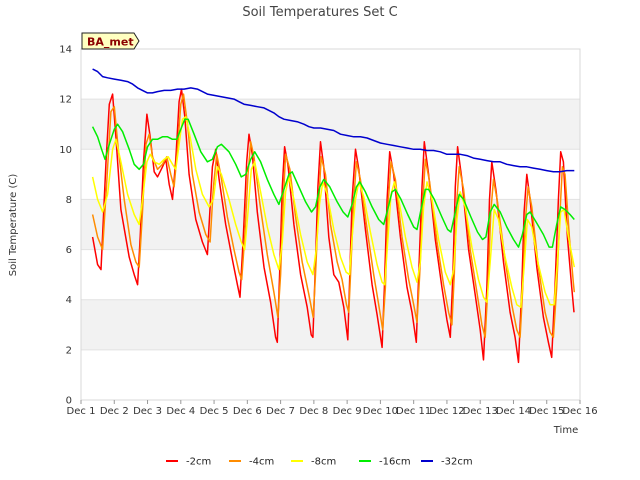 The height and width of the screenshot is (480, 640). I want to click on legend: -2cm -4cm -8cm -16cm -32cm, so click(319, 462).